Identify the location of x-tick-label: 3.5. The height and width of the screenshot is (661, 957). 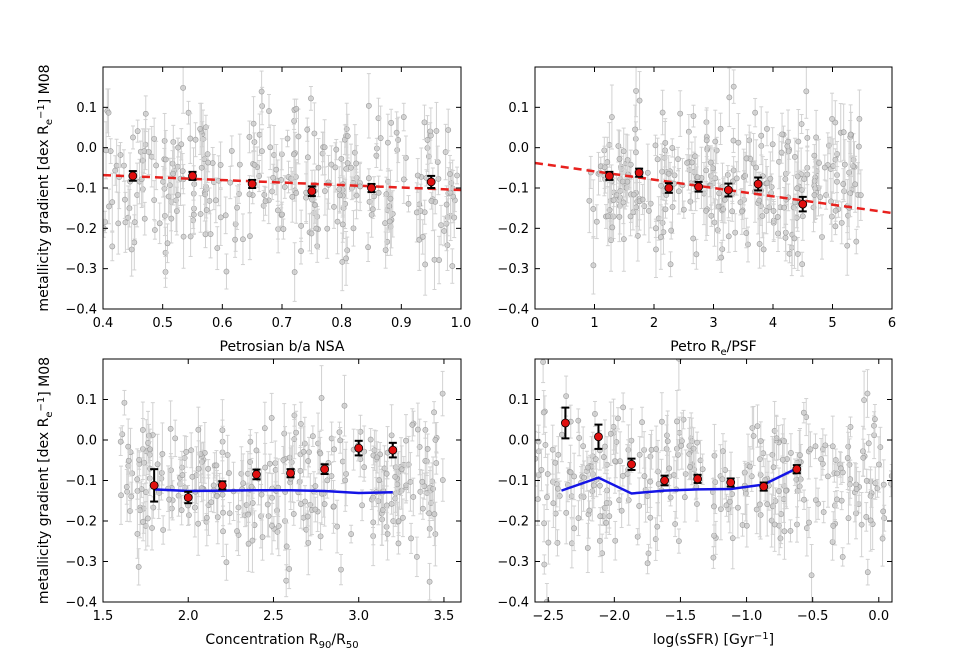
(444, 616).